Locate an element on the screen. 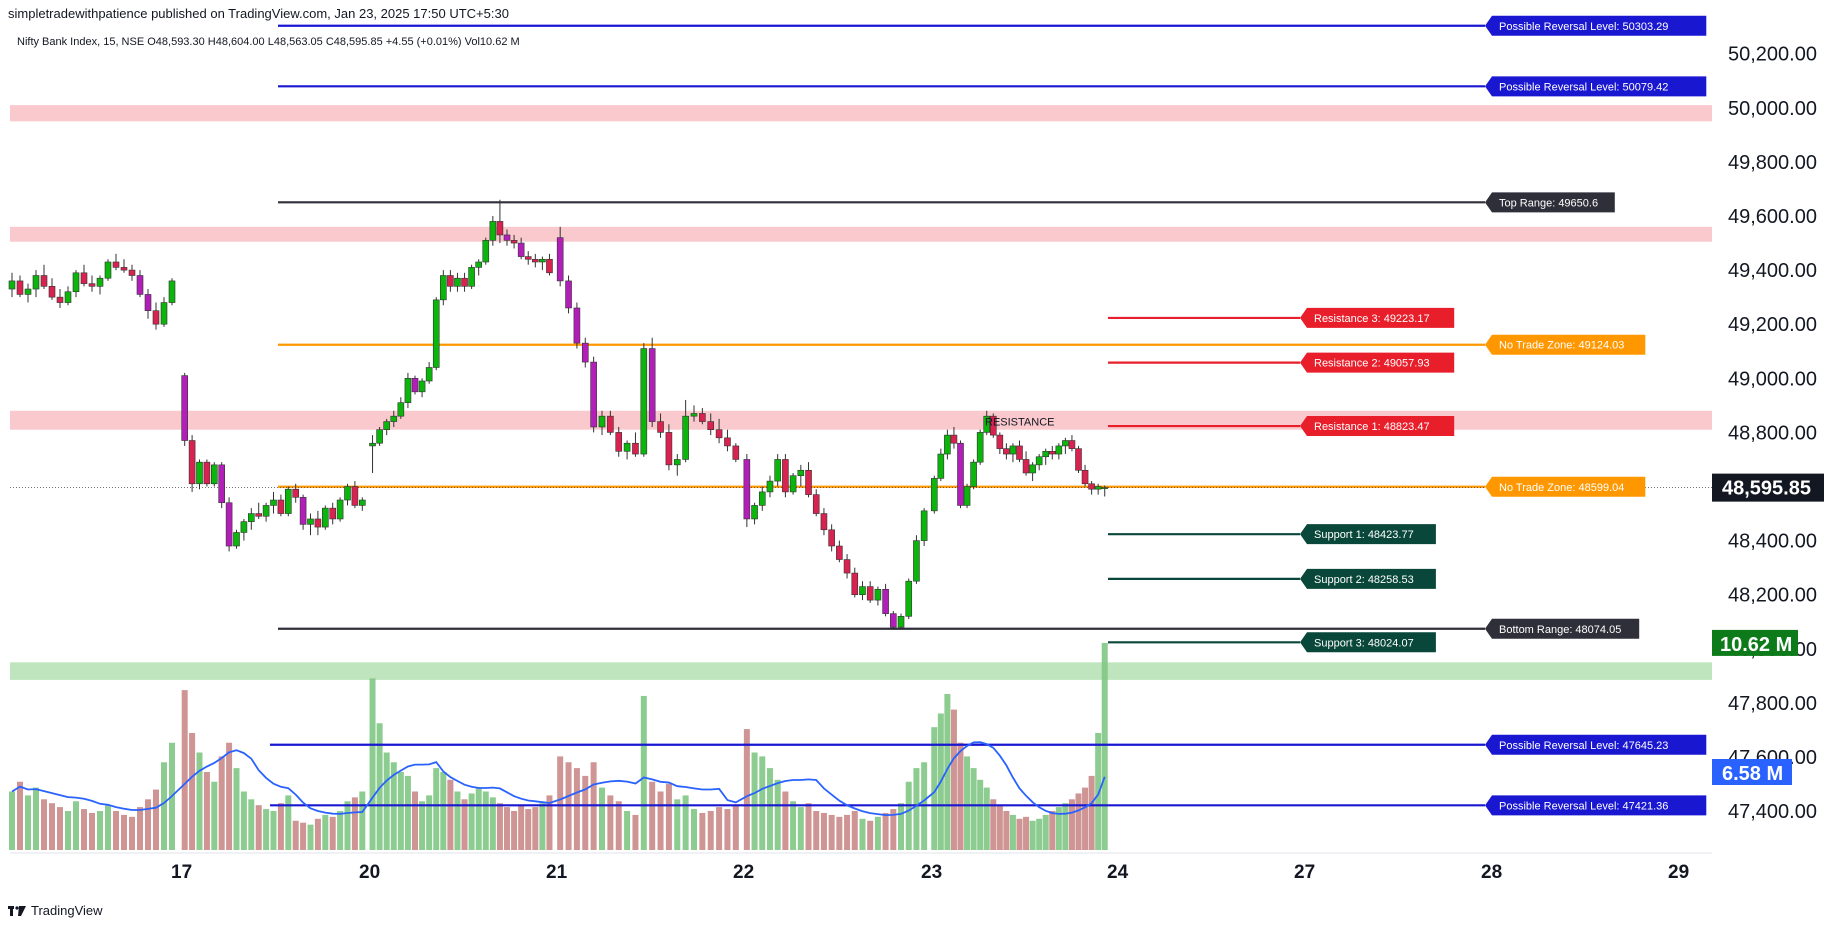  price-tick-label: 49,600.00 is located at coordinates (1772, 217).